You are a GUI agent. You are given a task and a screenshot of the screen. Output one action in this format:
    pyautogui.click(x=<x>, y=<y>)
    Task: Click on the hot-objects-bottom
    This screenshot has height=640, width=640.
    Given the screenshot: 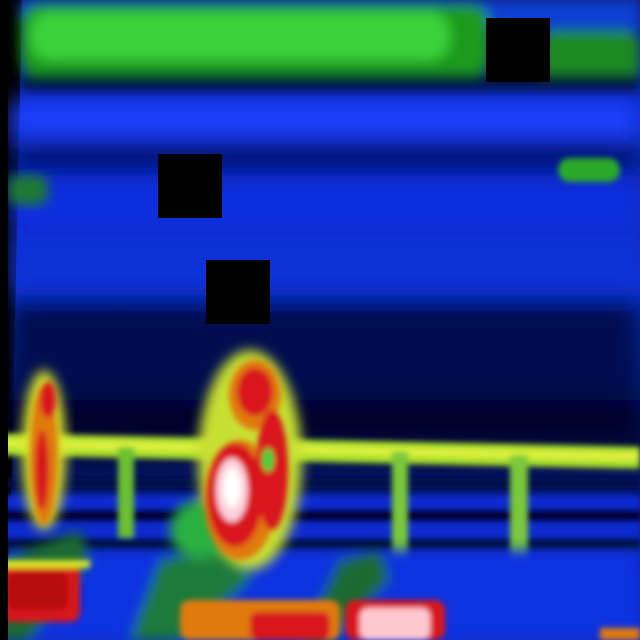 What is the action you would take?
    pyautogui.click(x=410, y=620)
    